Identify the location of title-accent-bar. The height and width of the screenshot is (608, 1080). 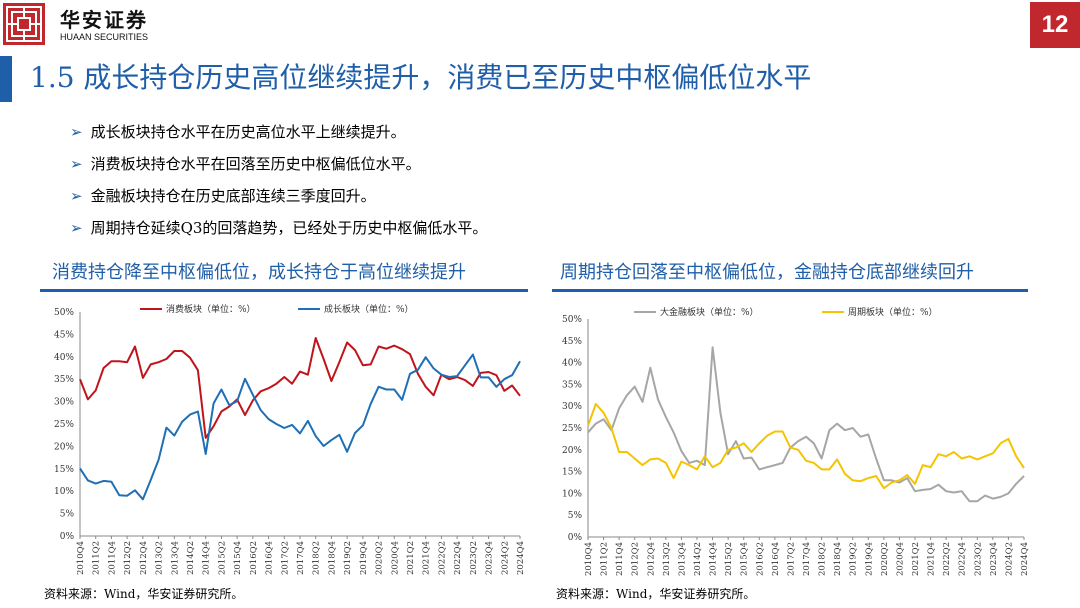
(6, 79).